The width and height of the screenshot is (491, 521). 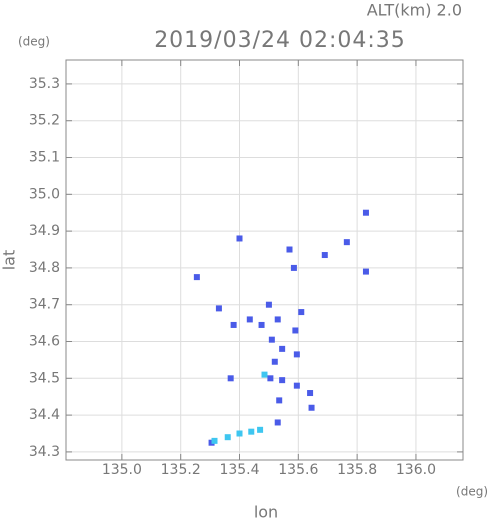 What do you see at coordinates (9, 260) in the screenshot?
I see `y-axis-label: lat` at bounding box center [9, 260].